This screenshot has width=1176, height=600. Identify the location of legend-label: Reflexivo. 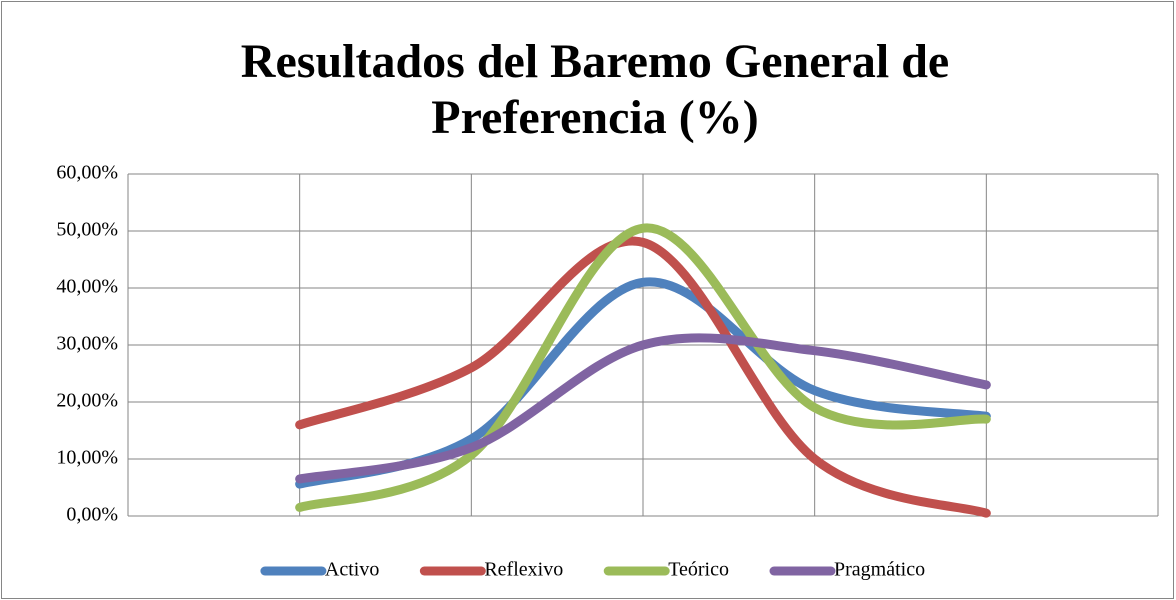
(523, 570).